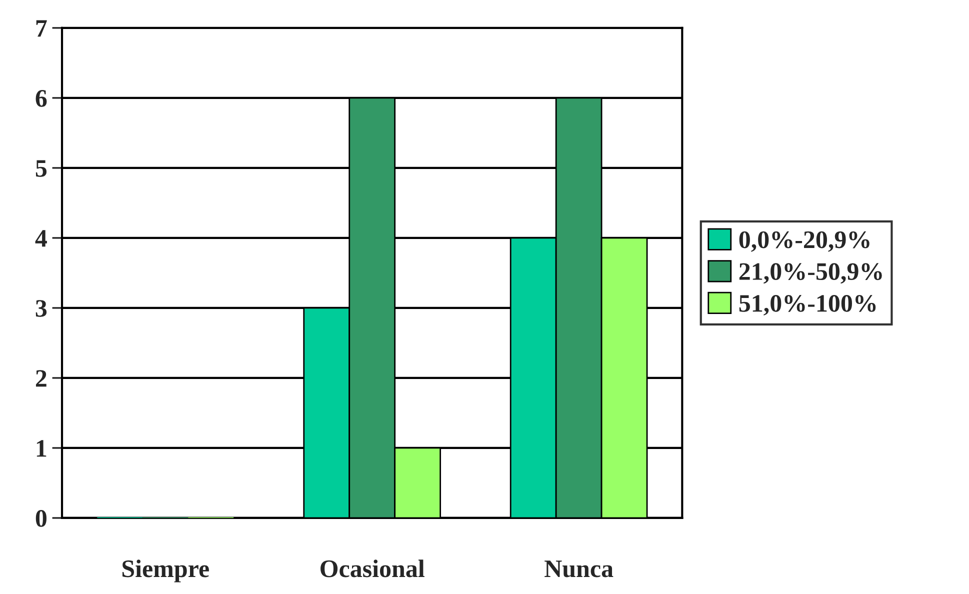  I want to click on legend-label: 51,0%-100%, so click(807, 305).